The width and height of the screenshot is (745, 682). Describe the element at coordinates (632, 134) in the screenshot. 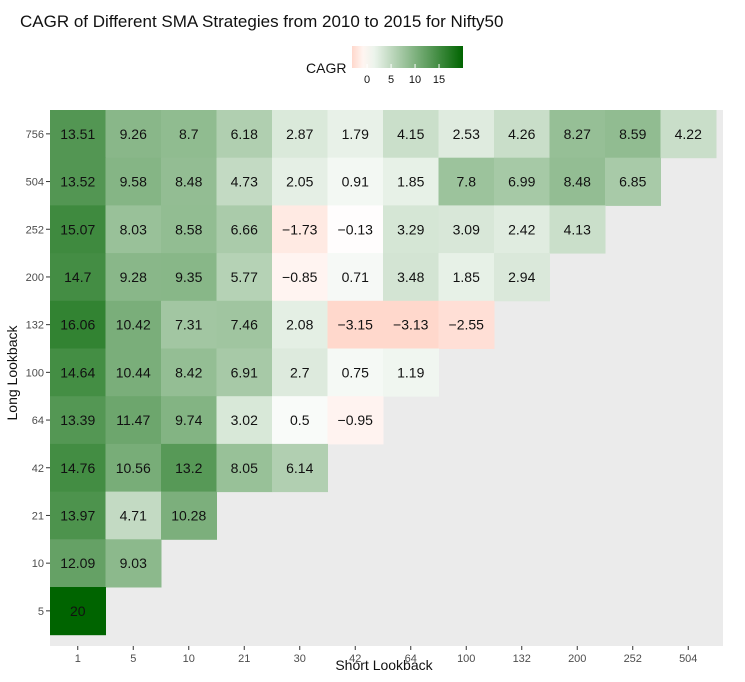

I see `cell-value-label: 8.59` at that location.